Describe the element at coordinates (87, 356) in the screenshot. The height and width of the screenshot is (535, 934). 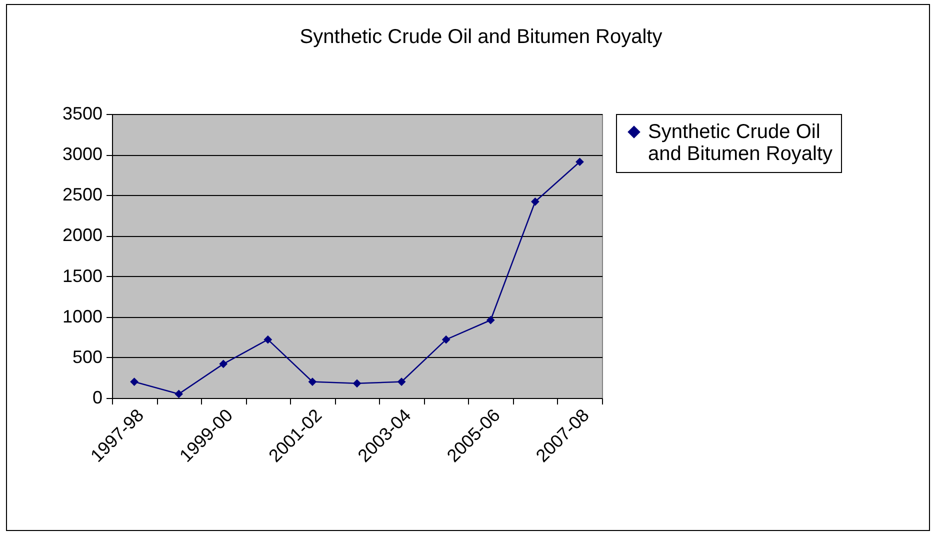
I see `y-tick-label: 500` at that location.